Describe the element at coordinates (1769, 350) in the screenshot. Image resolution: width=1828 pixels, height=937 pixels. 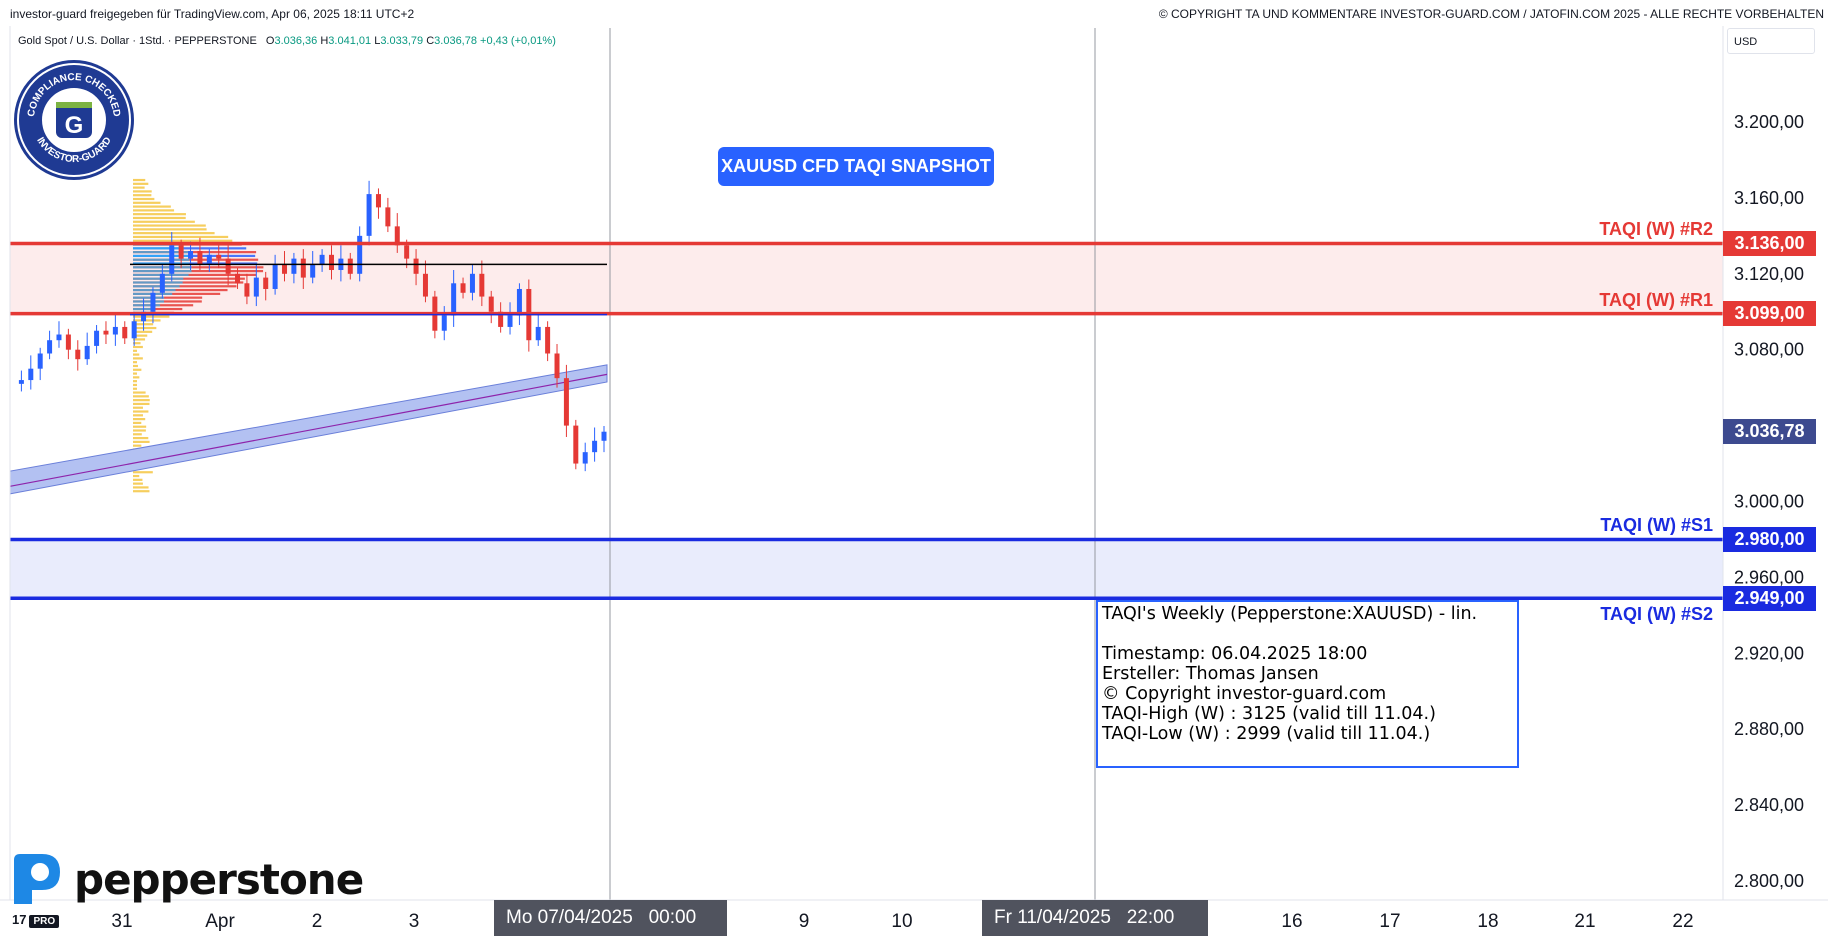
I see `price-tick-label: 3.080,00` at that location.